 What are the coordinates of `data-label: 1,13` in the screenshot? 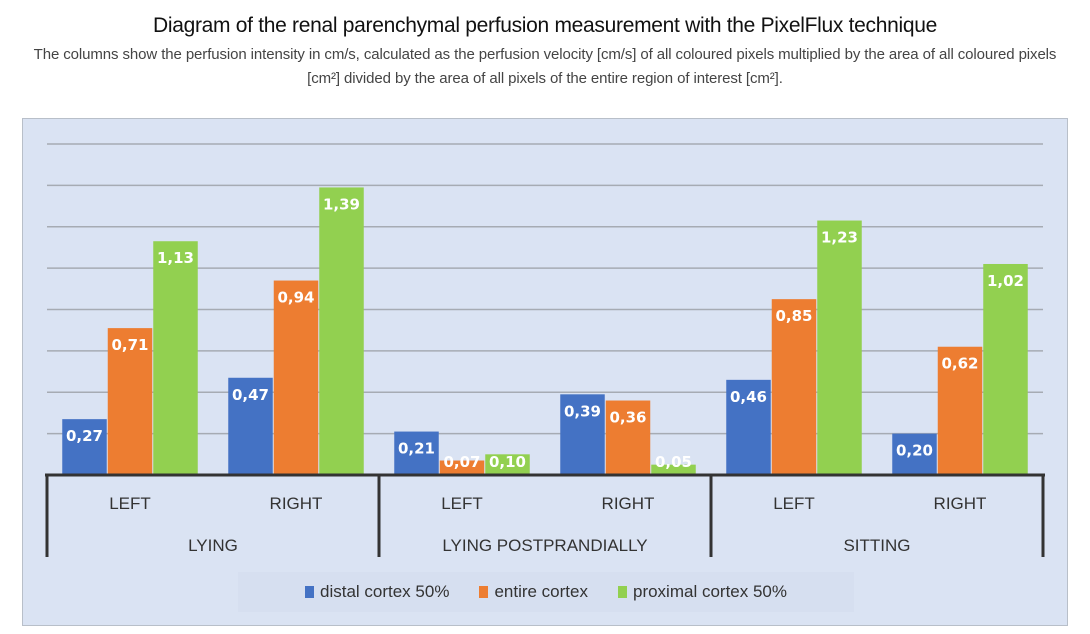 It's located at (175, 258).